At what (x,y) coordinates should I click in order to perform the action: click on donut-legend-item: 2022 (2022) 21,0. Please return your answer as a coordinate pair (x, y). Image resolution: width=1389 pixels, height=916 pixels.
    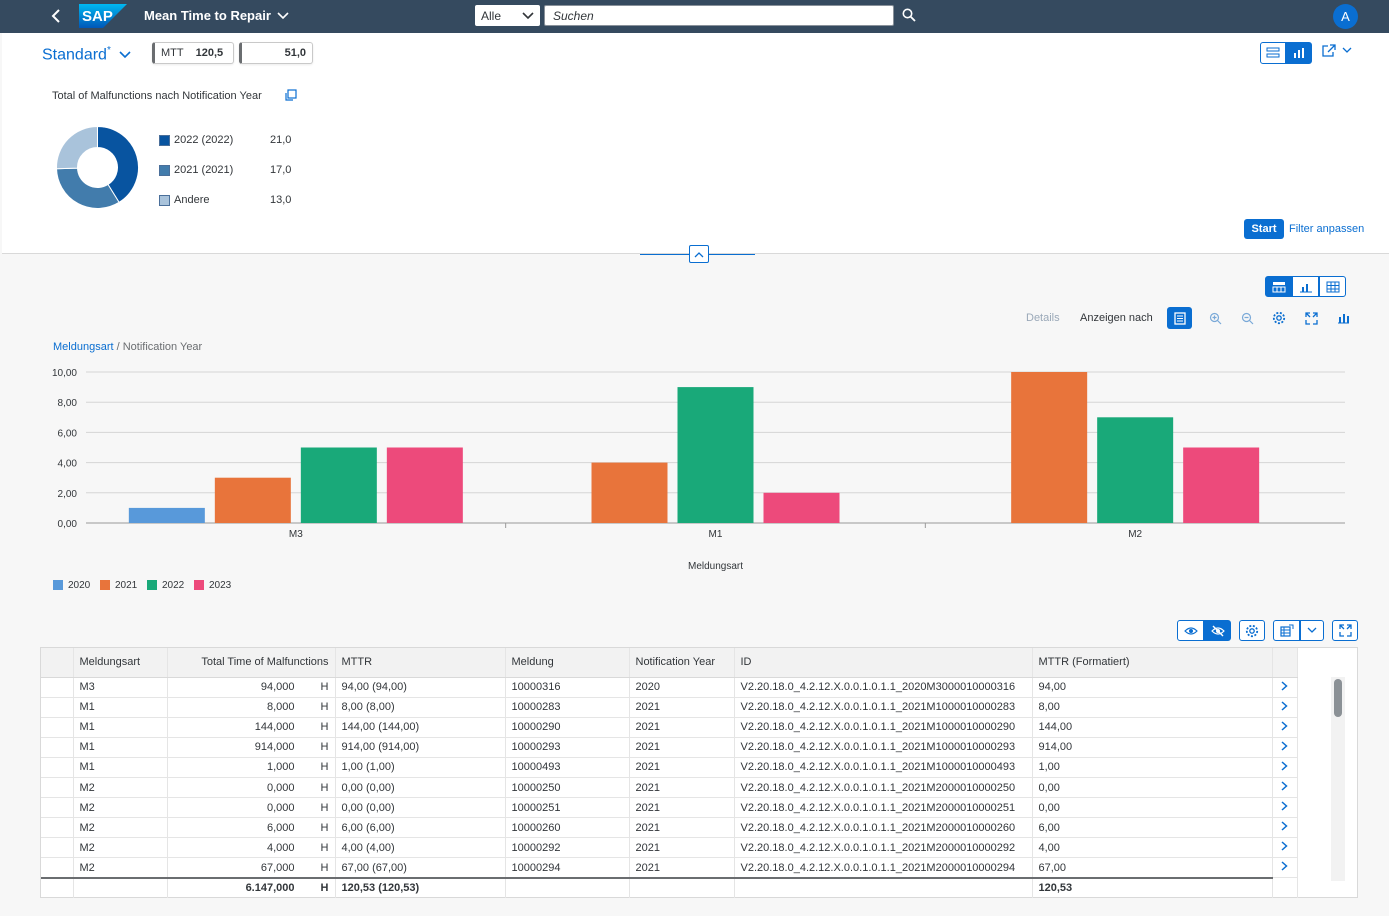
    Looking at the image, I should click on (234, 140).